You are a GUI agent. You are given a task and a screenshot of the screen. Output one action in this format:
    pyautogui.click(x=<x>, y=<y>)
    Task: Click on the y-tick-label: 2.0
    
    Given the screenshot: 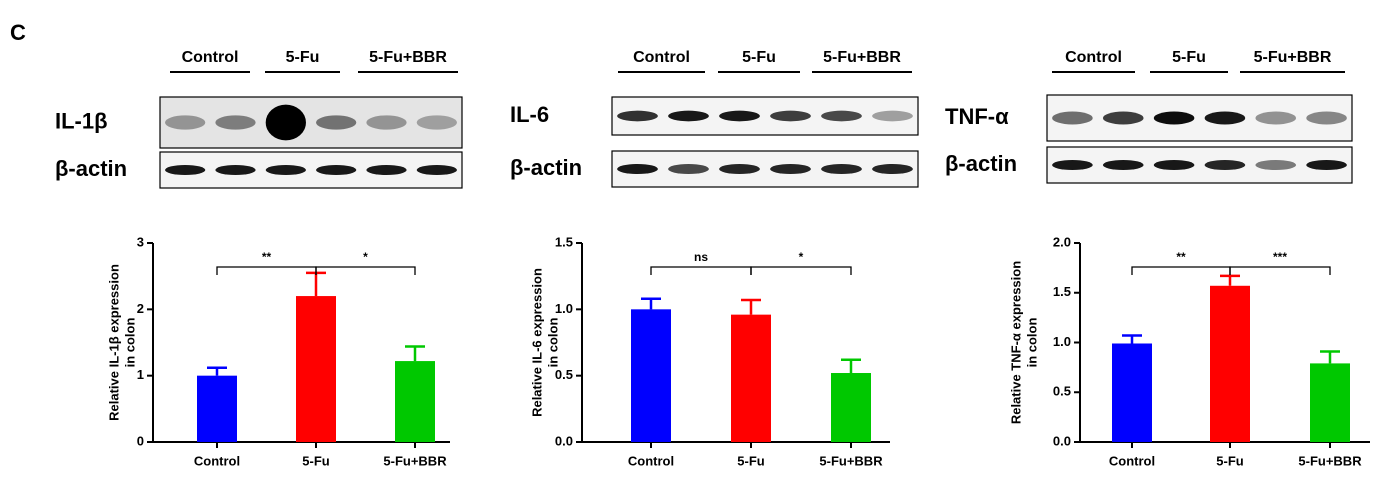 What is the action you would take?
    pyautogui.click(x=1062, y=241)
    